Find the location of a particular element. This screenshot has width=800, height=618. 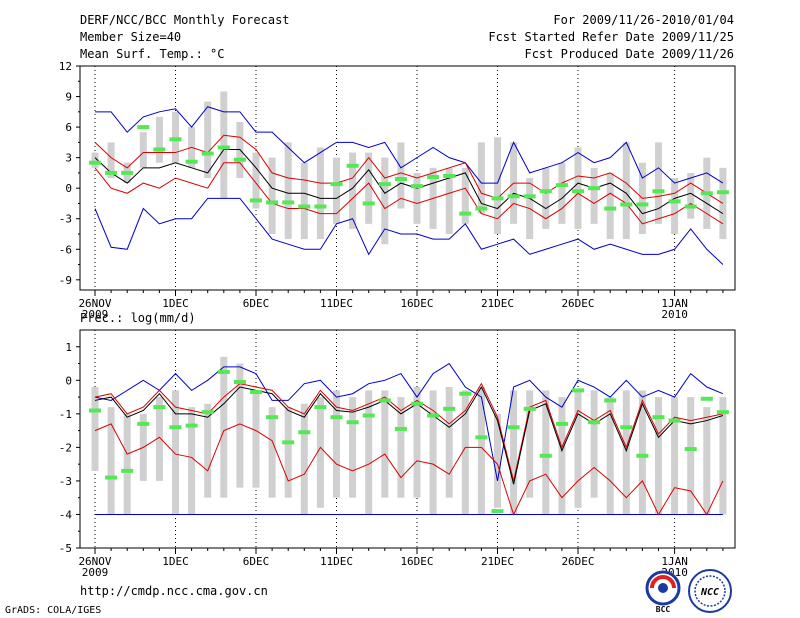

produced-date: Fcst Produced Date 2009/11/26 is located at coordinates (629, 54).